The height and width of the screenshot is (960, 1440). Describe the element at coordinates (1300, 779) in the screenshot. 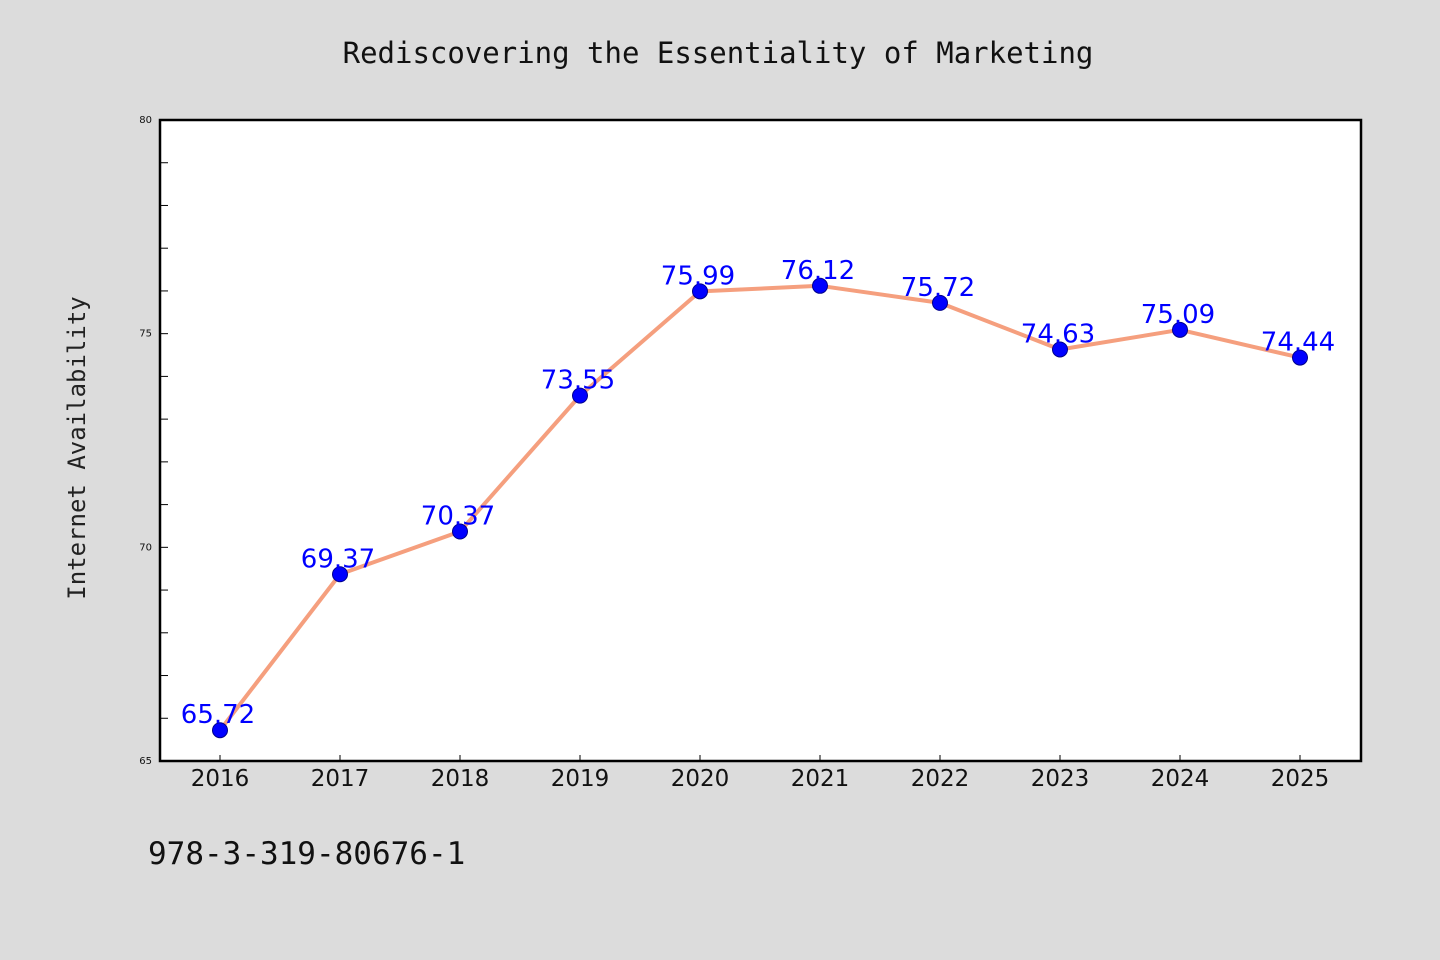

I see `x-tick-label: 2025` at that location.